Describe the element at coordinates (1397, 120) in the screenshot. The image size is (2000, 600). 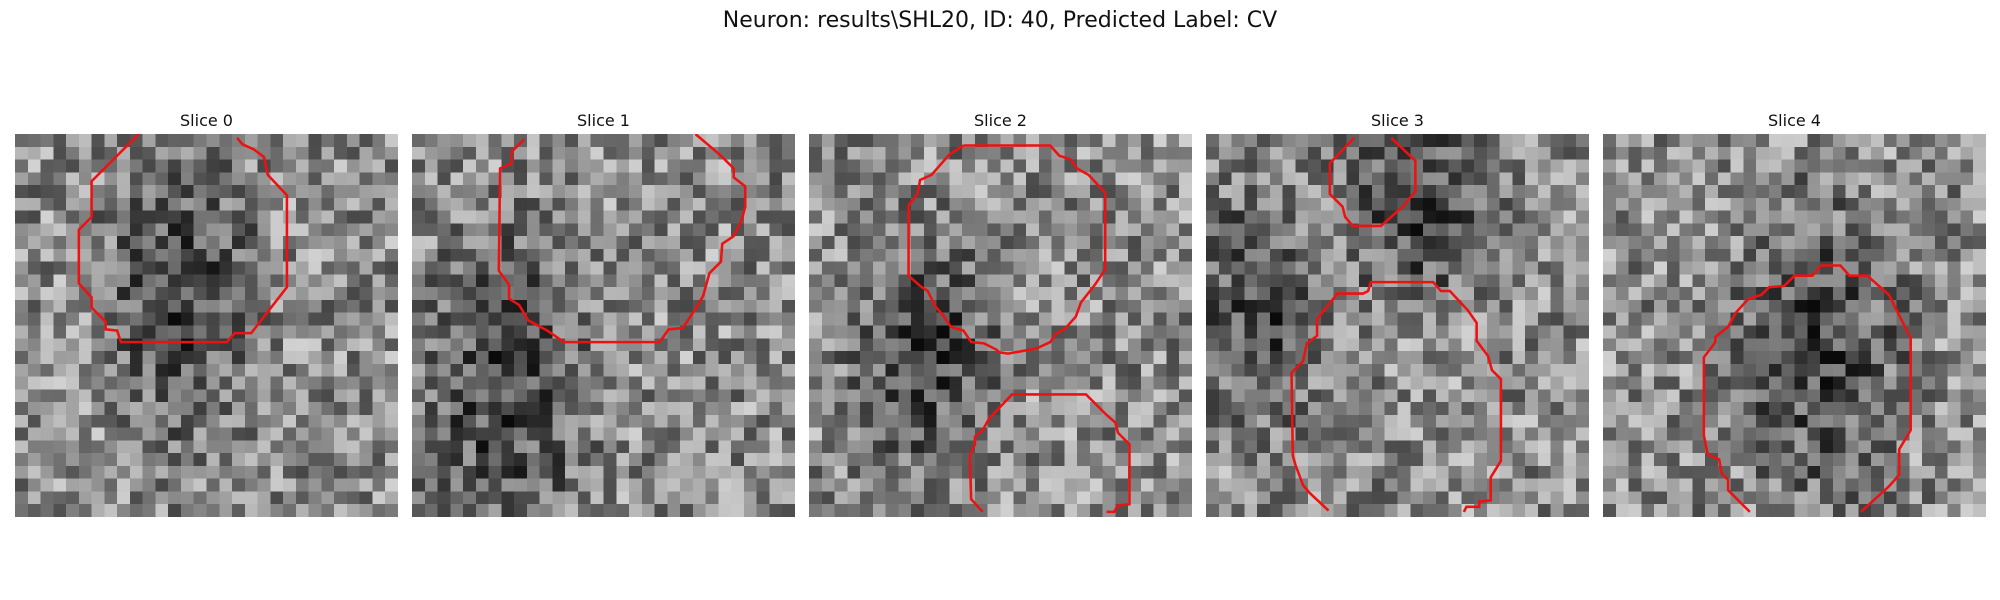
I see `slice-title-3: Slice 3` at that location.